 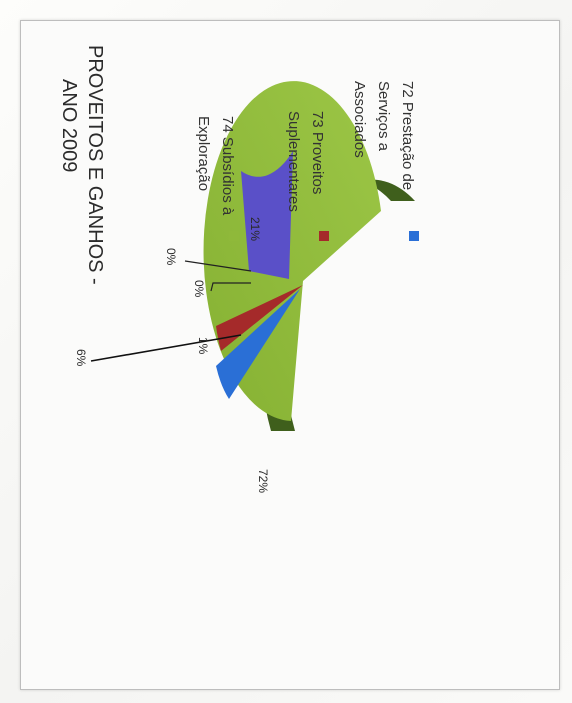 What do you see at coordinates (293, 161) in the screenshot?
I see `legend-label-suplementares-2: Suplementares` at bounding box center [293, 161].